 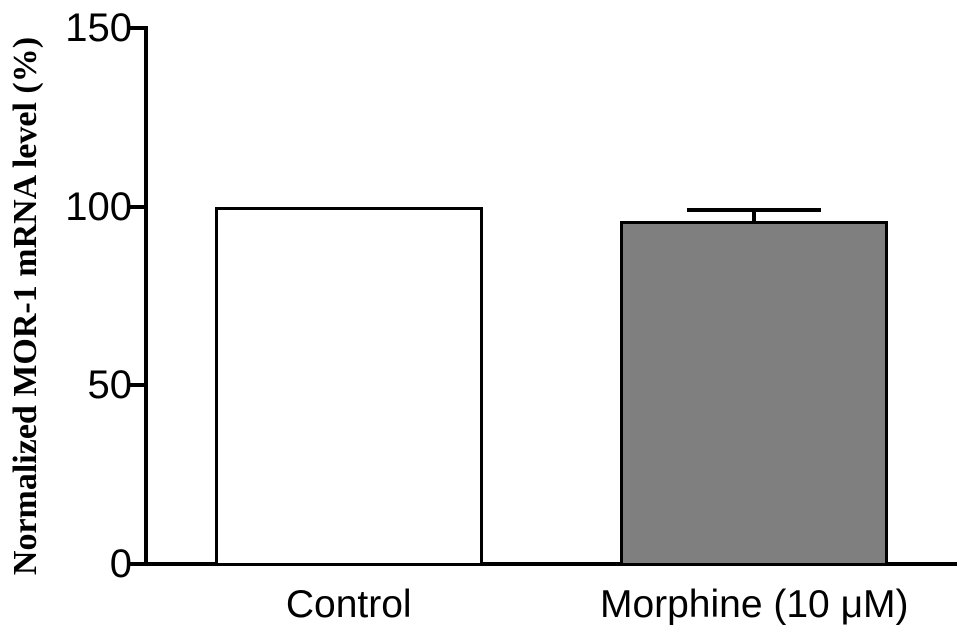 What do you see at coordinates (110, 385) in the screenshot?
I see `y-tick-label: 50` at bounding box center [110, 385].